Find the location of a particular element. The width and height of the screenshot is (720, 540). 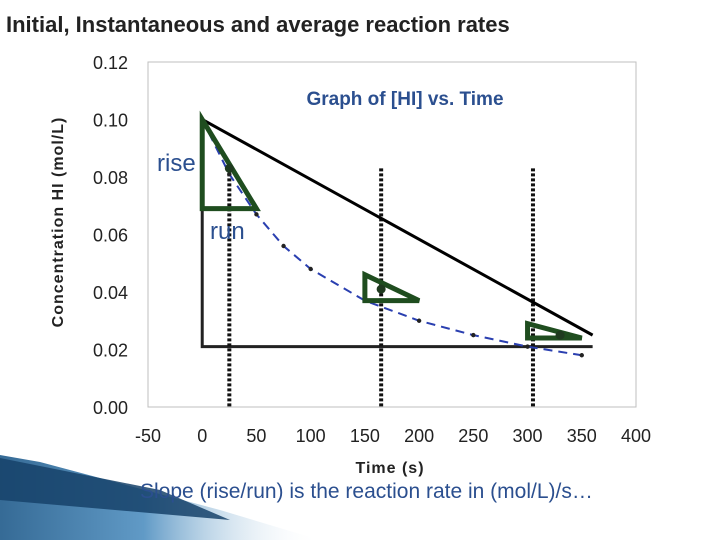

x-tick-label: 300 is located at coordinates (528, 436).